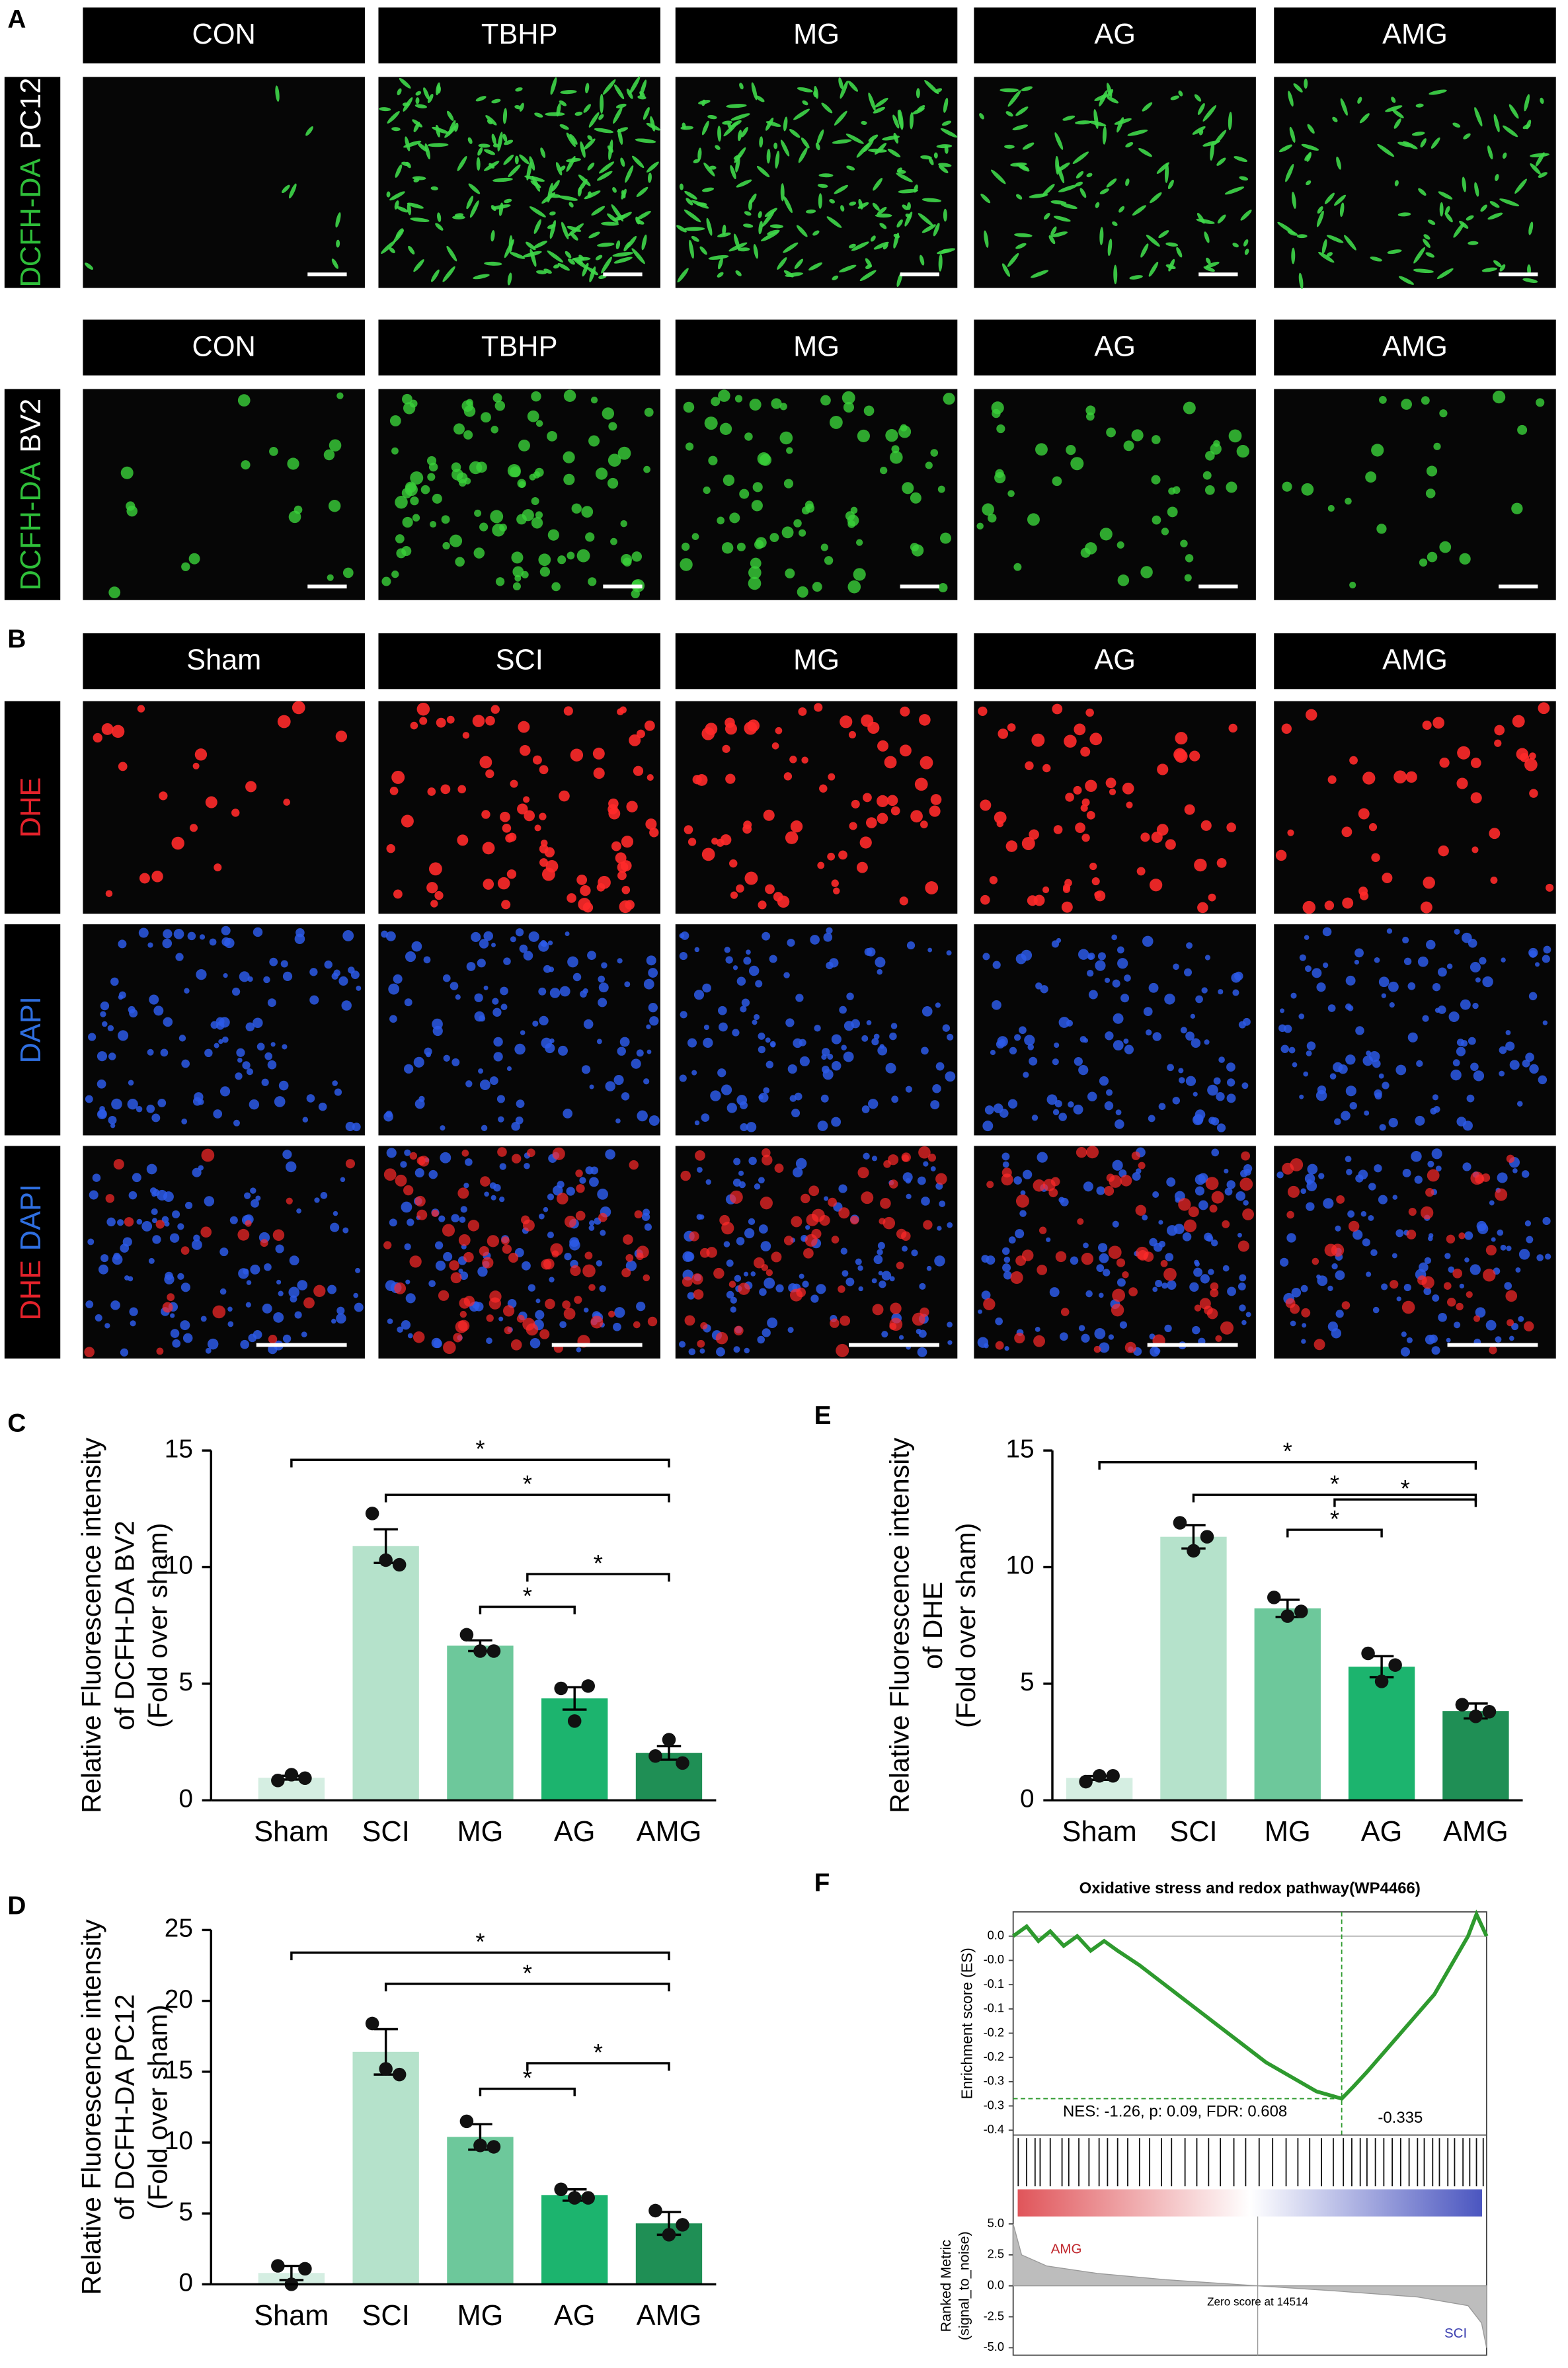 Image resolution: width=1568 pixels, height=2368 pixels. Describe the element at coordinates (1250, 2005) in the screenshot. I see `es-curve` at that location.